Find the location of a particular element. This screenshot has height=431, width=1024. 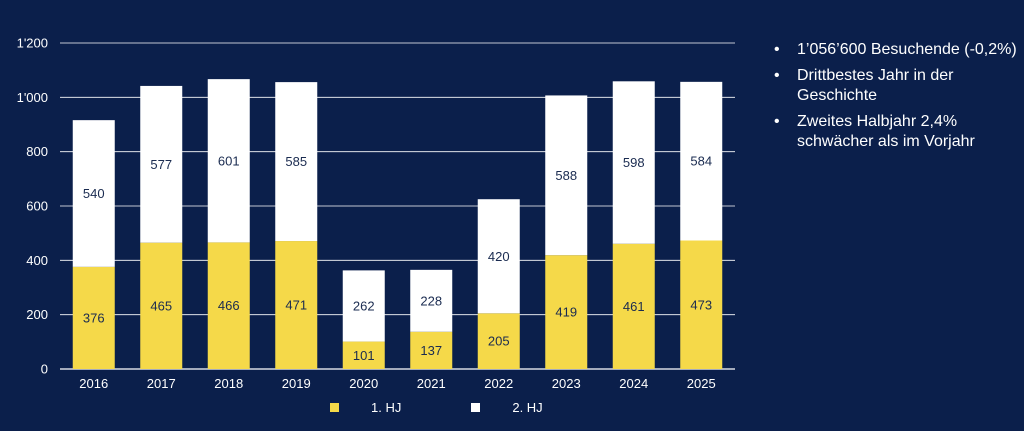

y-tick-label: 1'000 is located at coordinates (32, 97).